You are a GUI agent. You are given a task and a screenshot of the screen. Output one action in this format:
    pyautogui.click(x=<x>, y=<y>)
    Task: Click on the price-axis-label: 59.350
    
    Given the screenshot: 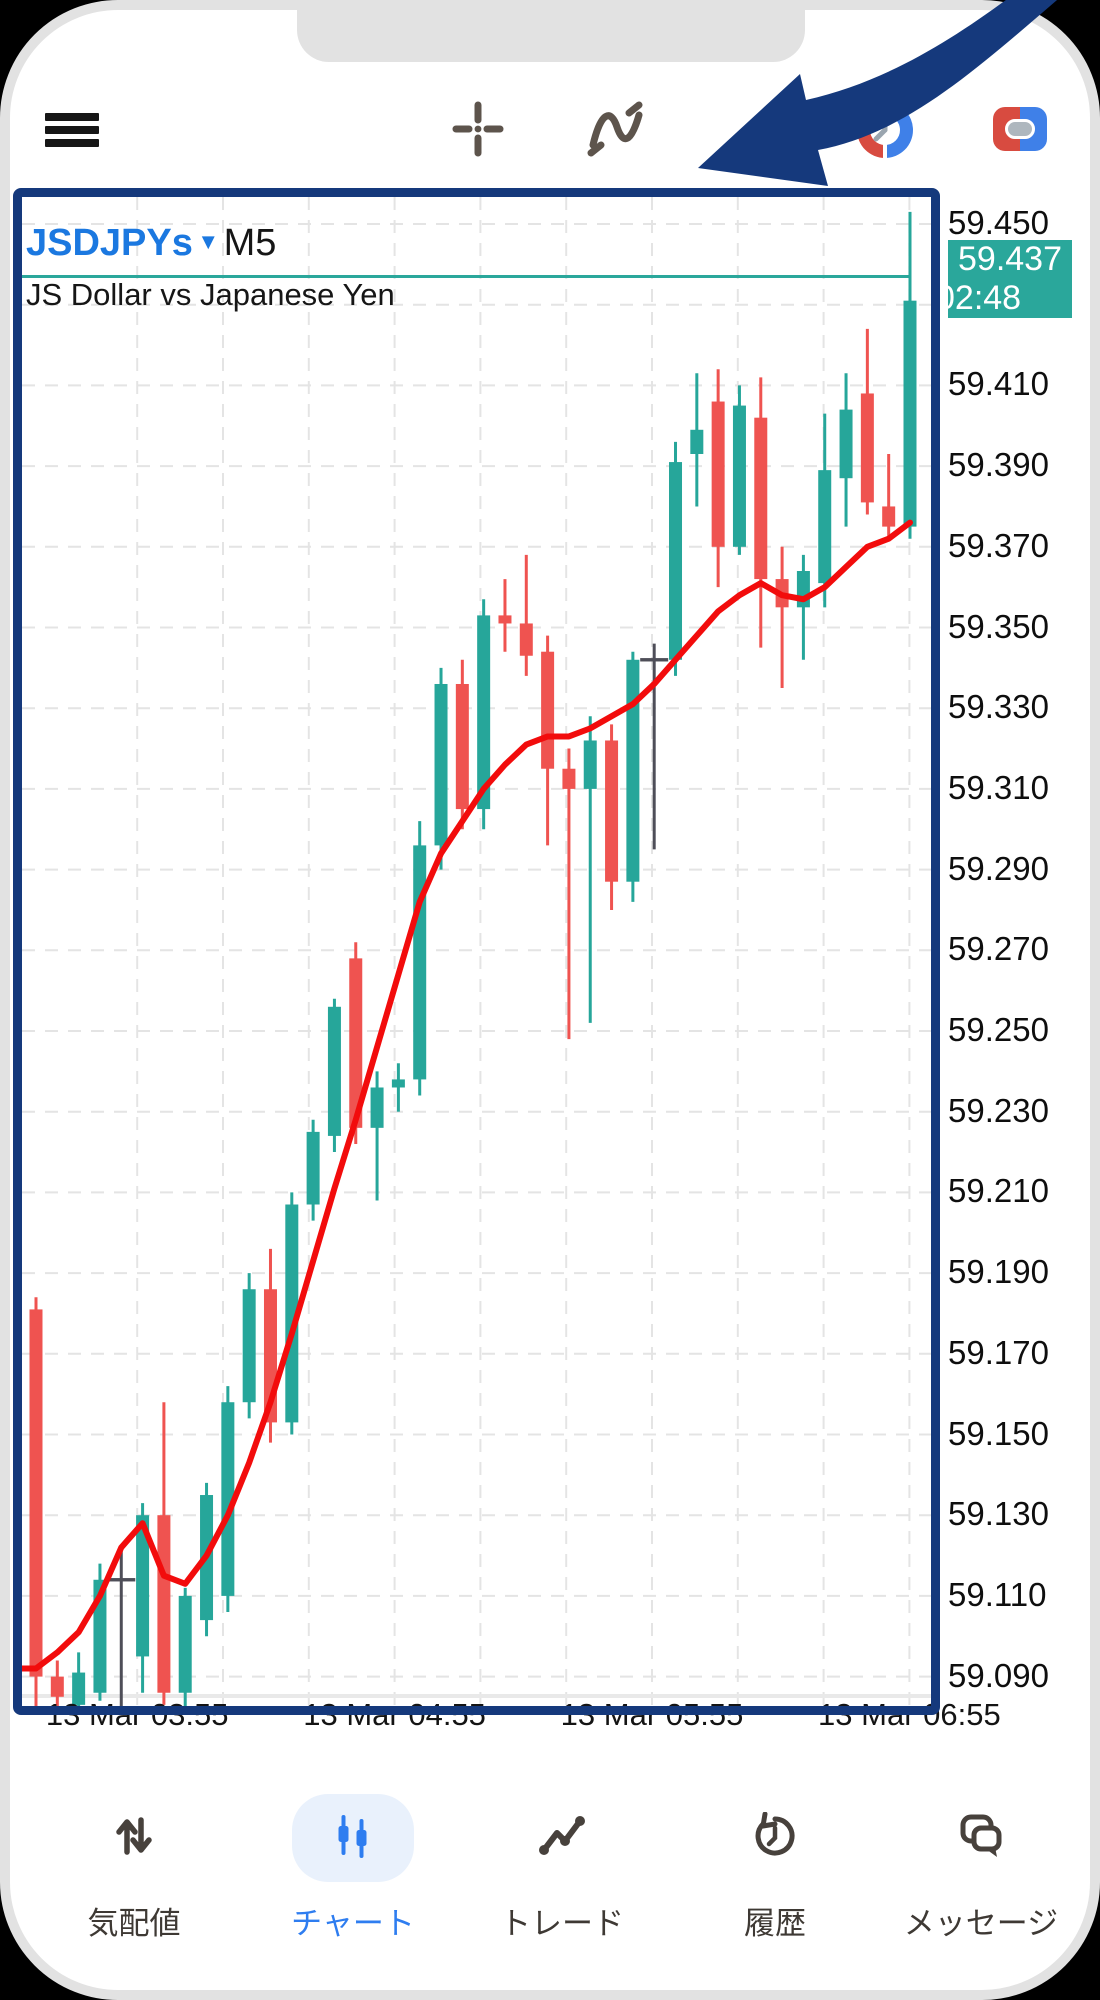 What is the action you would take?
    pyautogui.click(x=998, y=626)
    